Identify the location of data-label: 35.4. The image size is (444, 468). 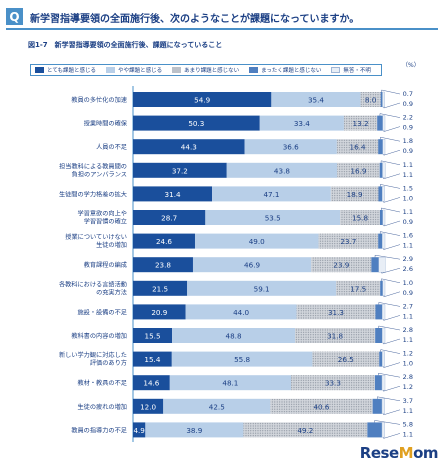
(316, 100).